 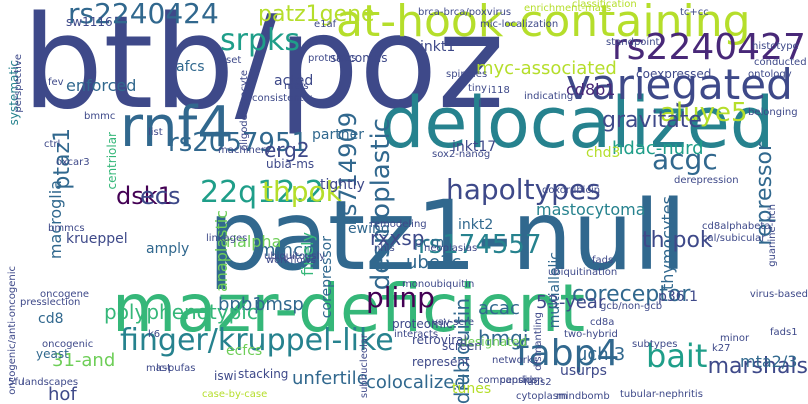 I want to click on cloud-word: minor, so click(x=735, y=338).